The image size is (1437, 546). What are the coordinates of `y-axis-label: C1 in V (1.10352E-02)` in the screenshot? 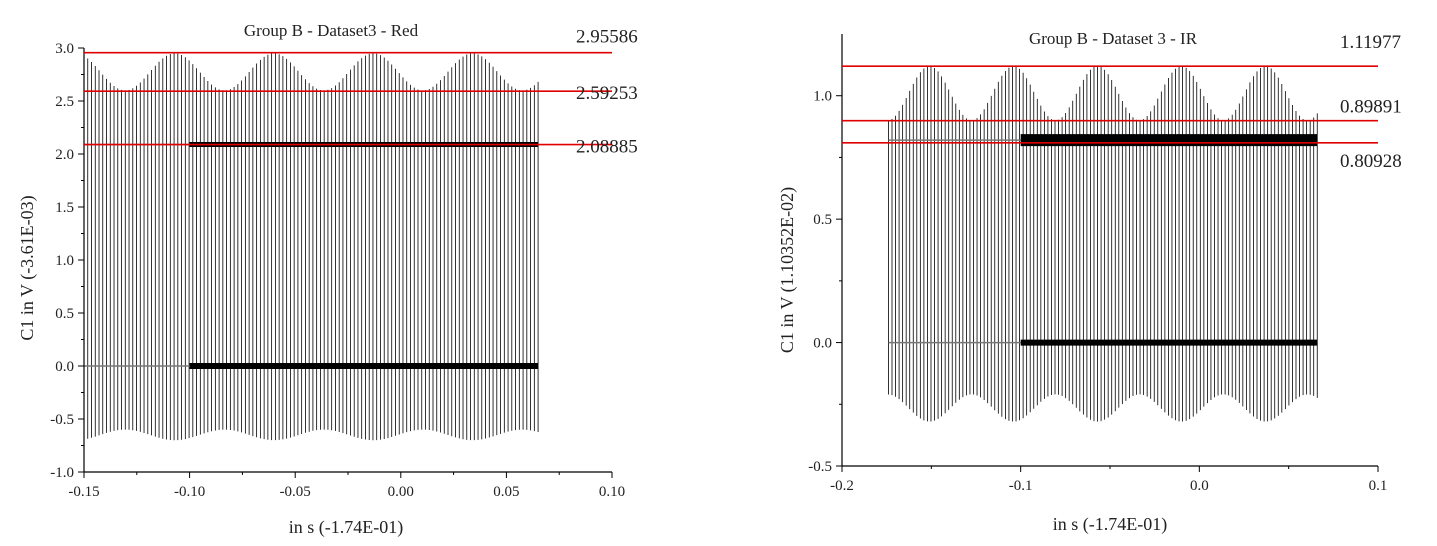 It's located at (787, 270).